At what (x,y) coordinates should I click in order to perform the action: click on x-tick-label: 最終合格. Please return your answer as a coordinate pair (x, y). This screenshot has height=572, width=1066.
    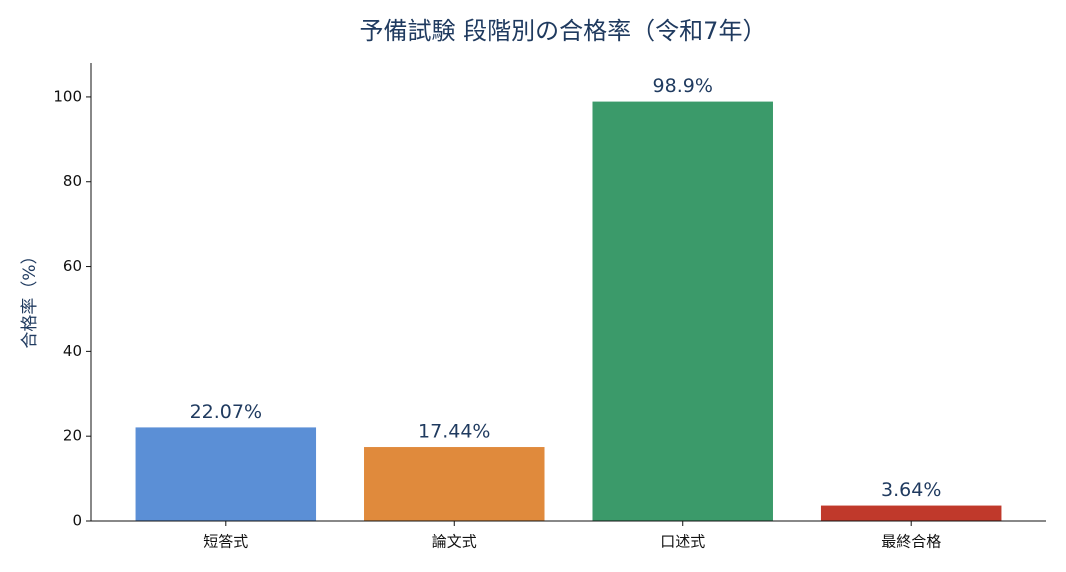
    Looking at the image, I should click on (911, 542).